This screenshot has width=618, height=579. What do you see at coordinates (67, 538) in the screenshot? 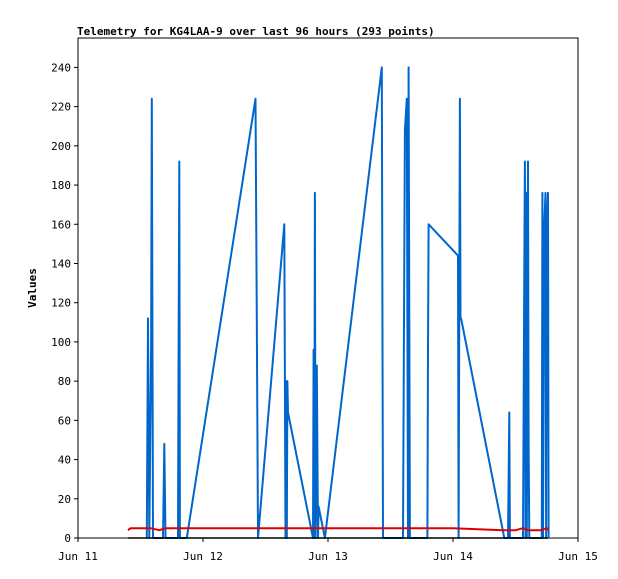
I see `y-tick-label: 0` at bounding box center [67, 538].